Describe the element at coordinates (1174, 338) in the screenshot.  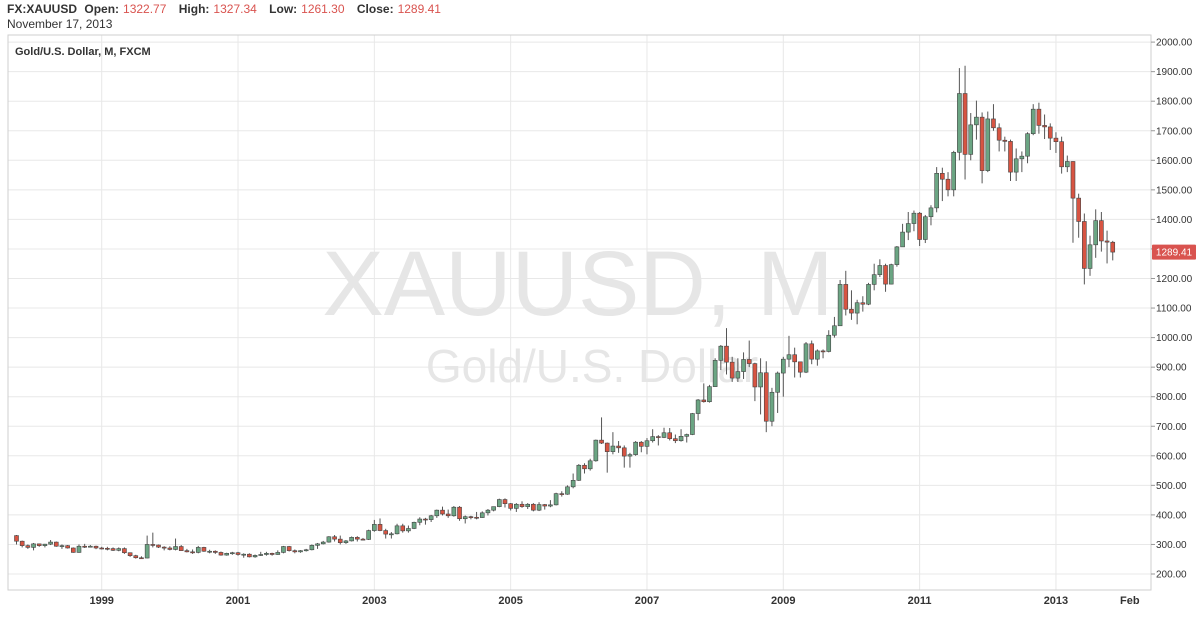
I see `y-tick-label: 1000.00` at that location.